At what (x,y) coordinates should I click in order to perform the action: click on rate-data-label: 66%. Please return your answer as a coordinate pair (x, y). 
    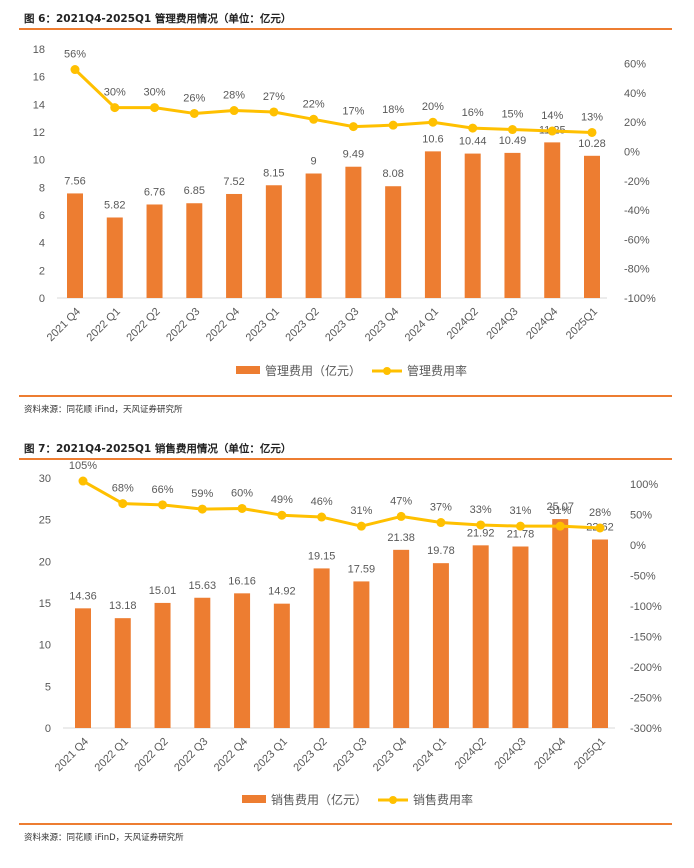
    Looking at the image, I should click on (163, 490).